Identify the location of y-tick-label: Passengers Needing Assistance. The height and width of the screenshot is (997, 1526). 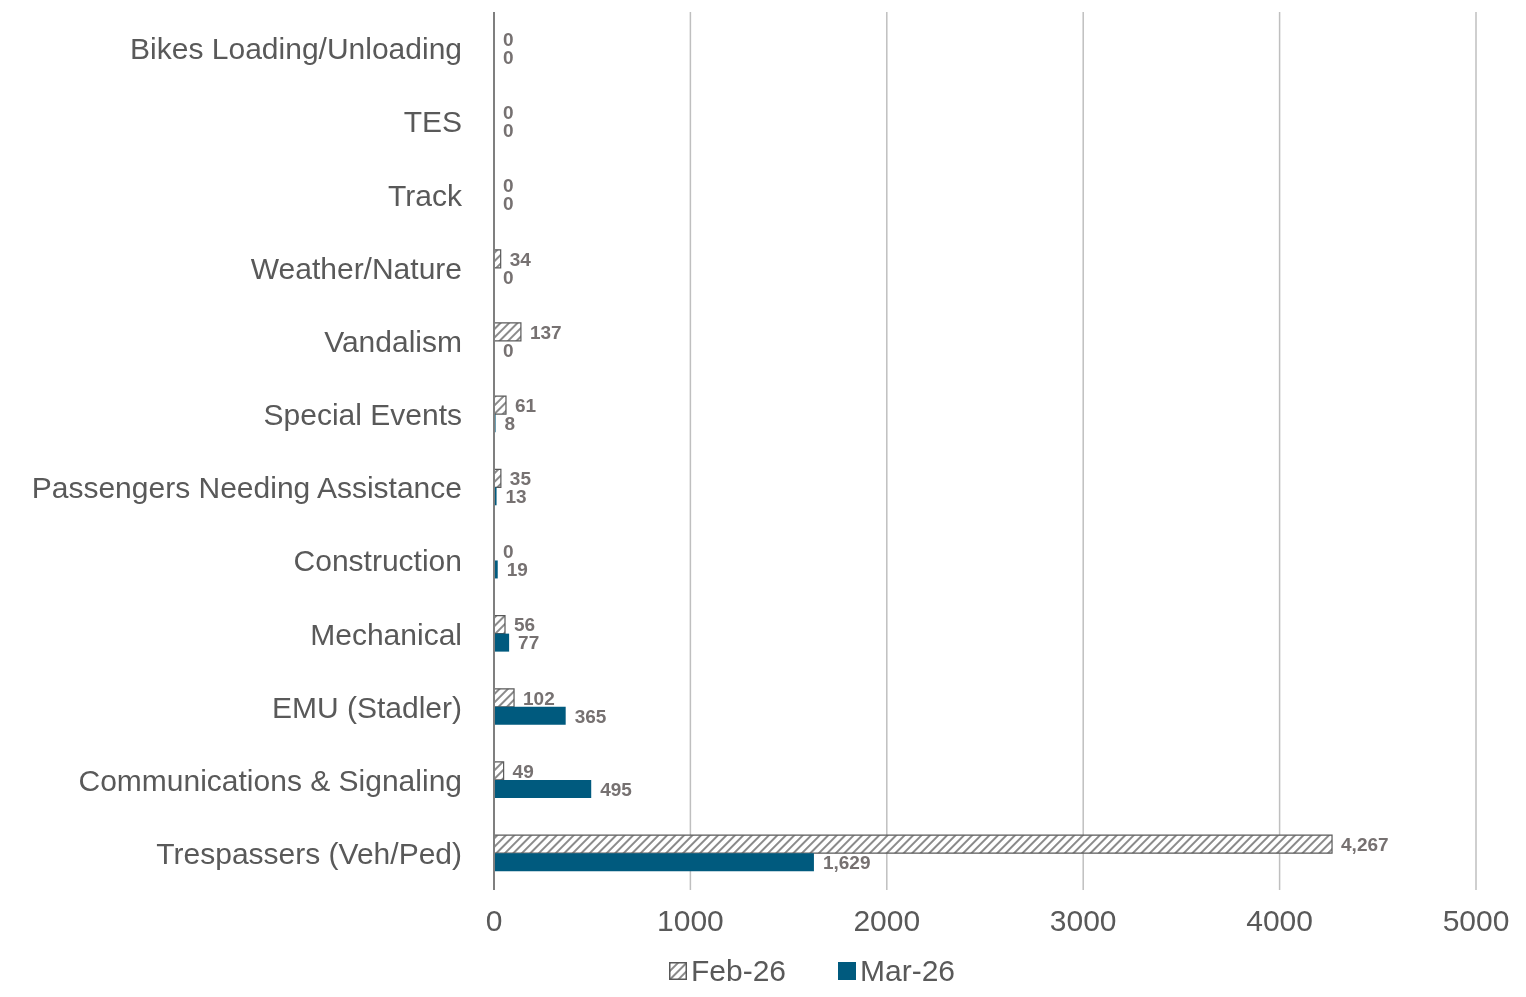
(246, 488).